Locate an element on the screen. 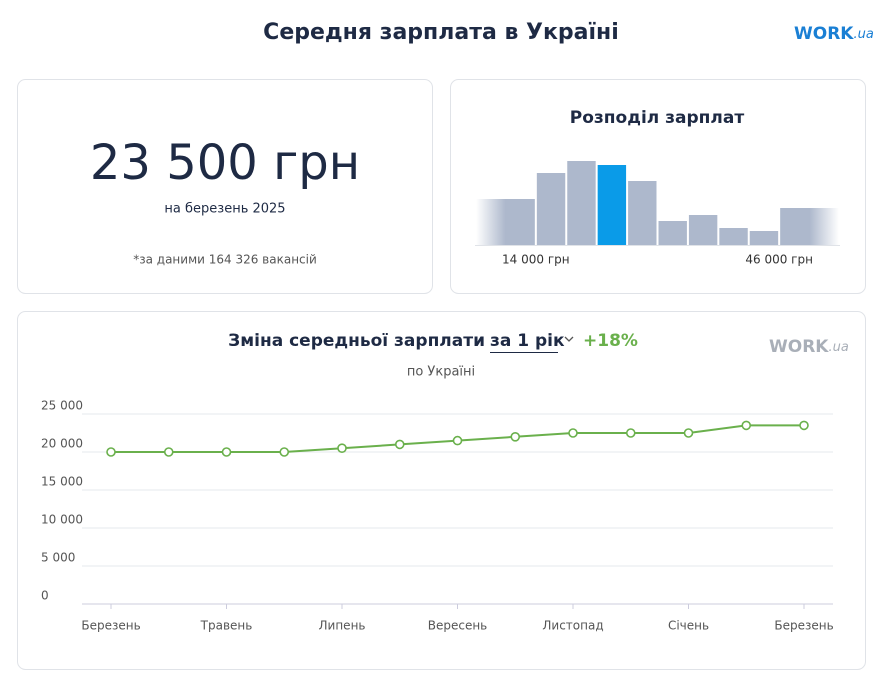  summary-value: 23 500 грн is located at coordinates (225, 163).